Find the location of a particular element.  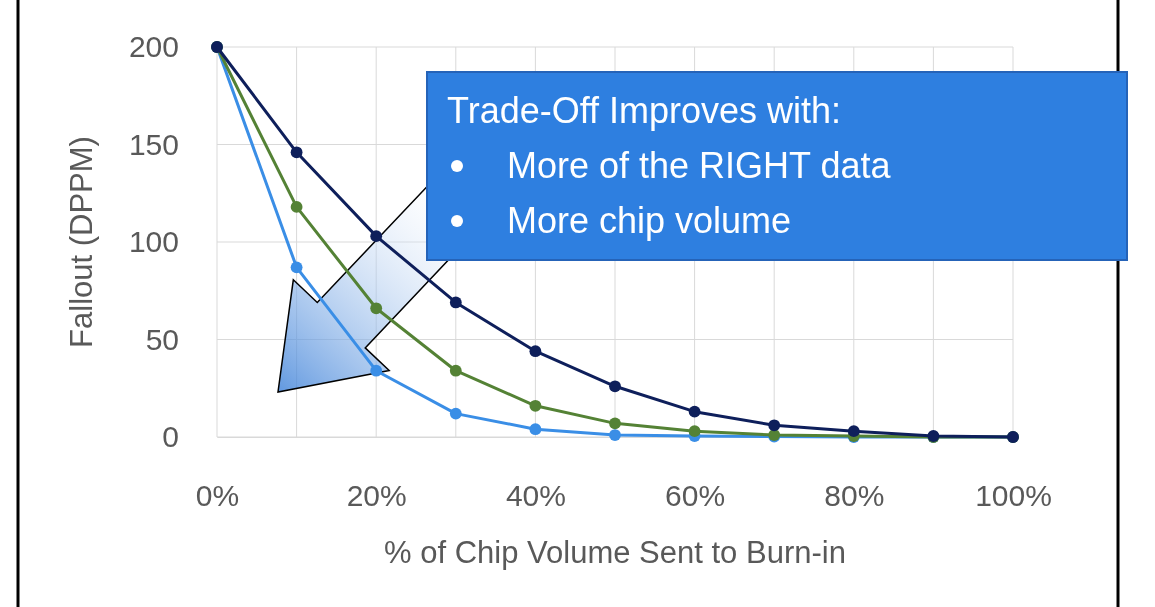

y-tick-label: 150 is located at coordinates (153, 144).